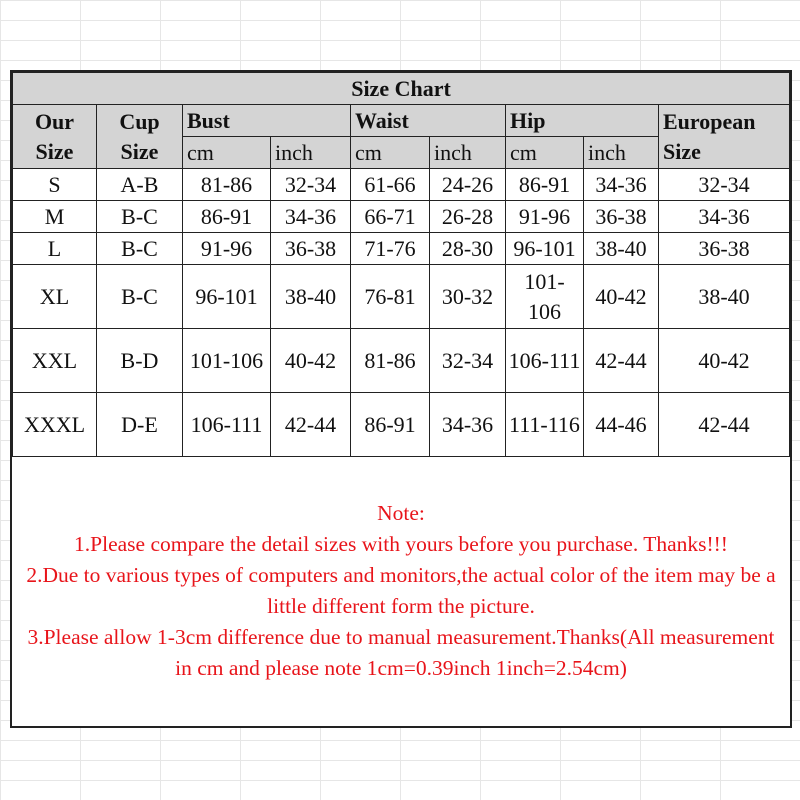 Image resolution: width=800 pixels, height=800 pixels. I want to click on table-title: Size Chart, so click(401, 88).